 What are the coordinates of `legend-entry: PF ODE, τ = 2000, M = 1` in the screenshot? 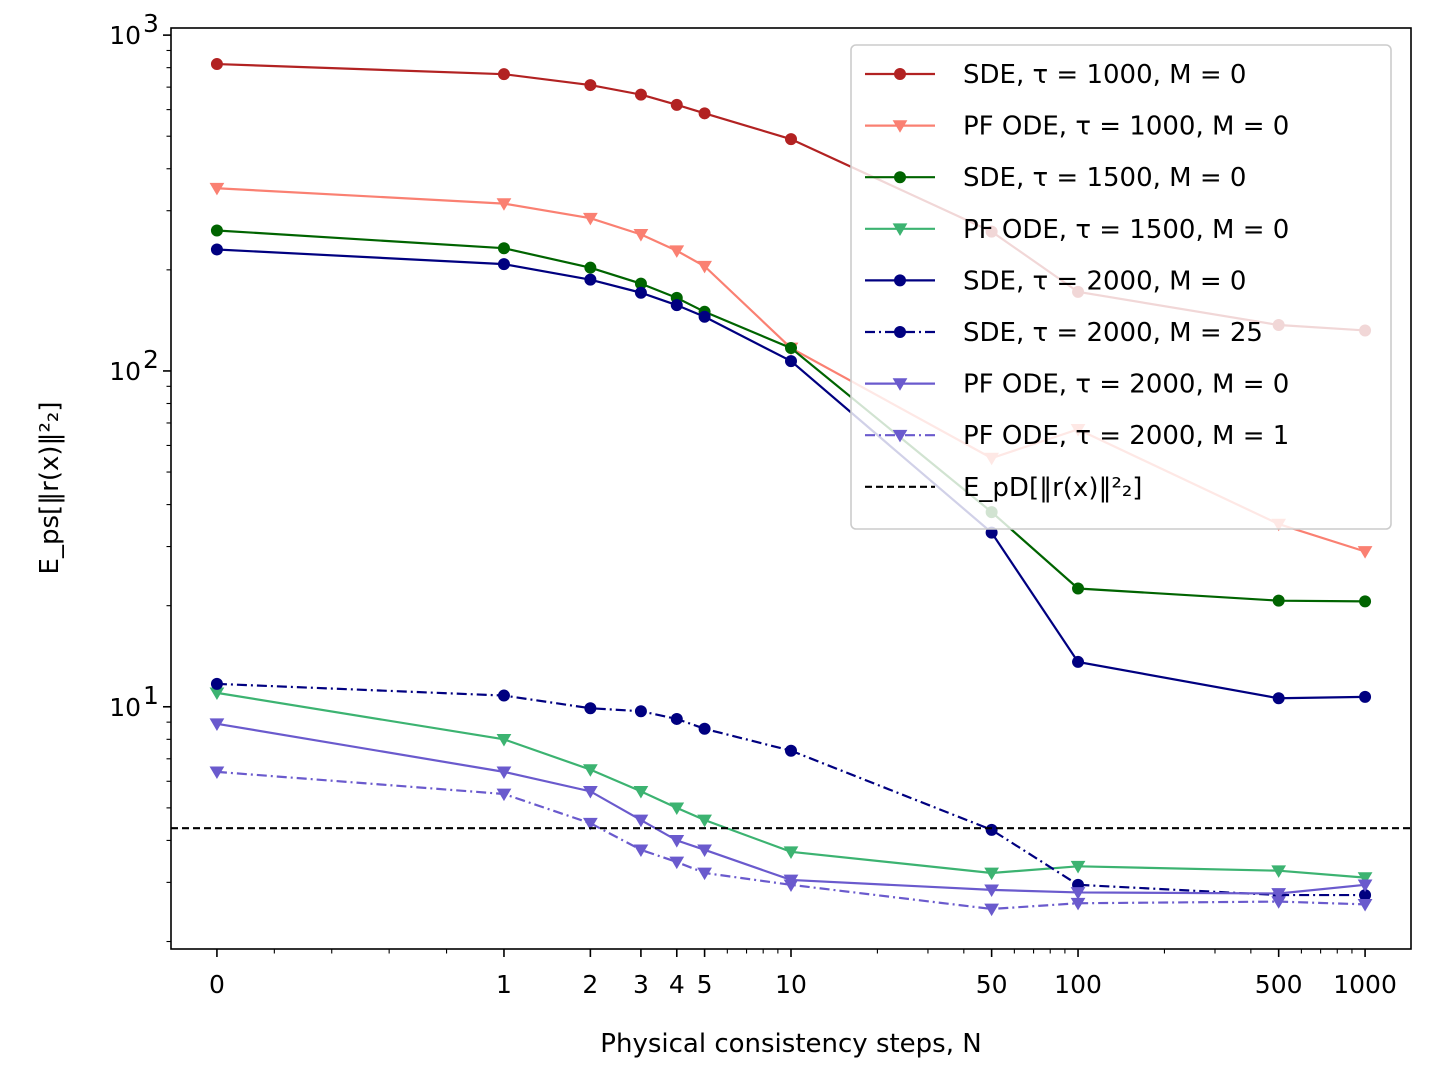 It's located at (1077, 436).